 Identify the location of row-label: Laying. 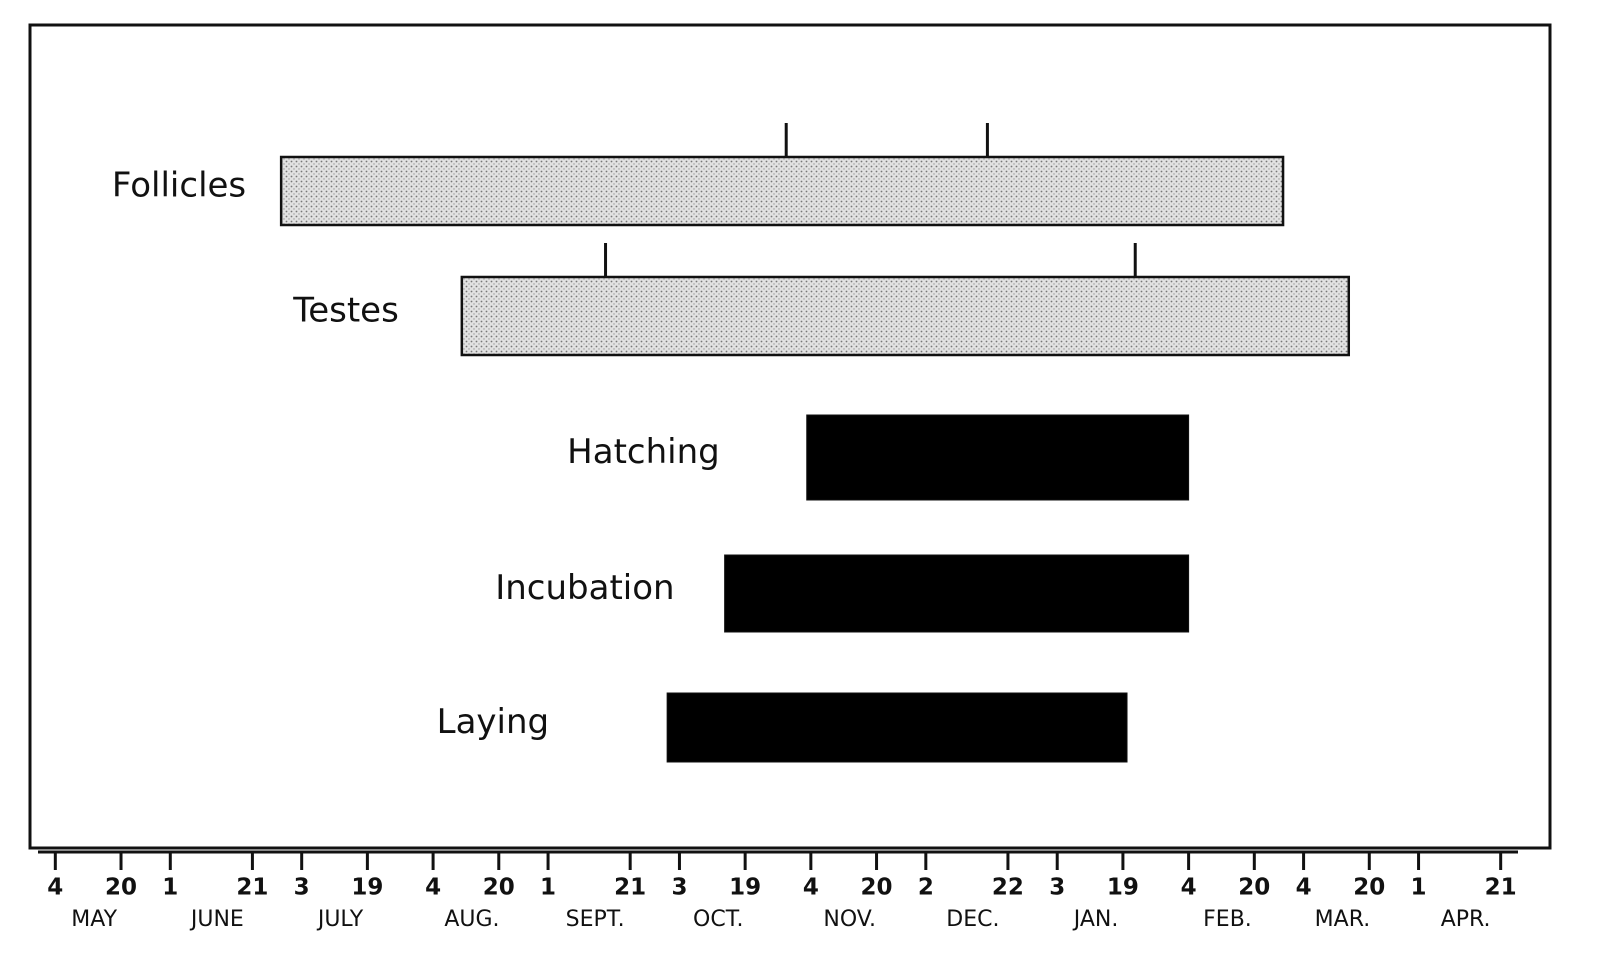
(493, 722).